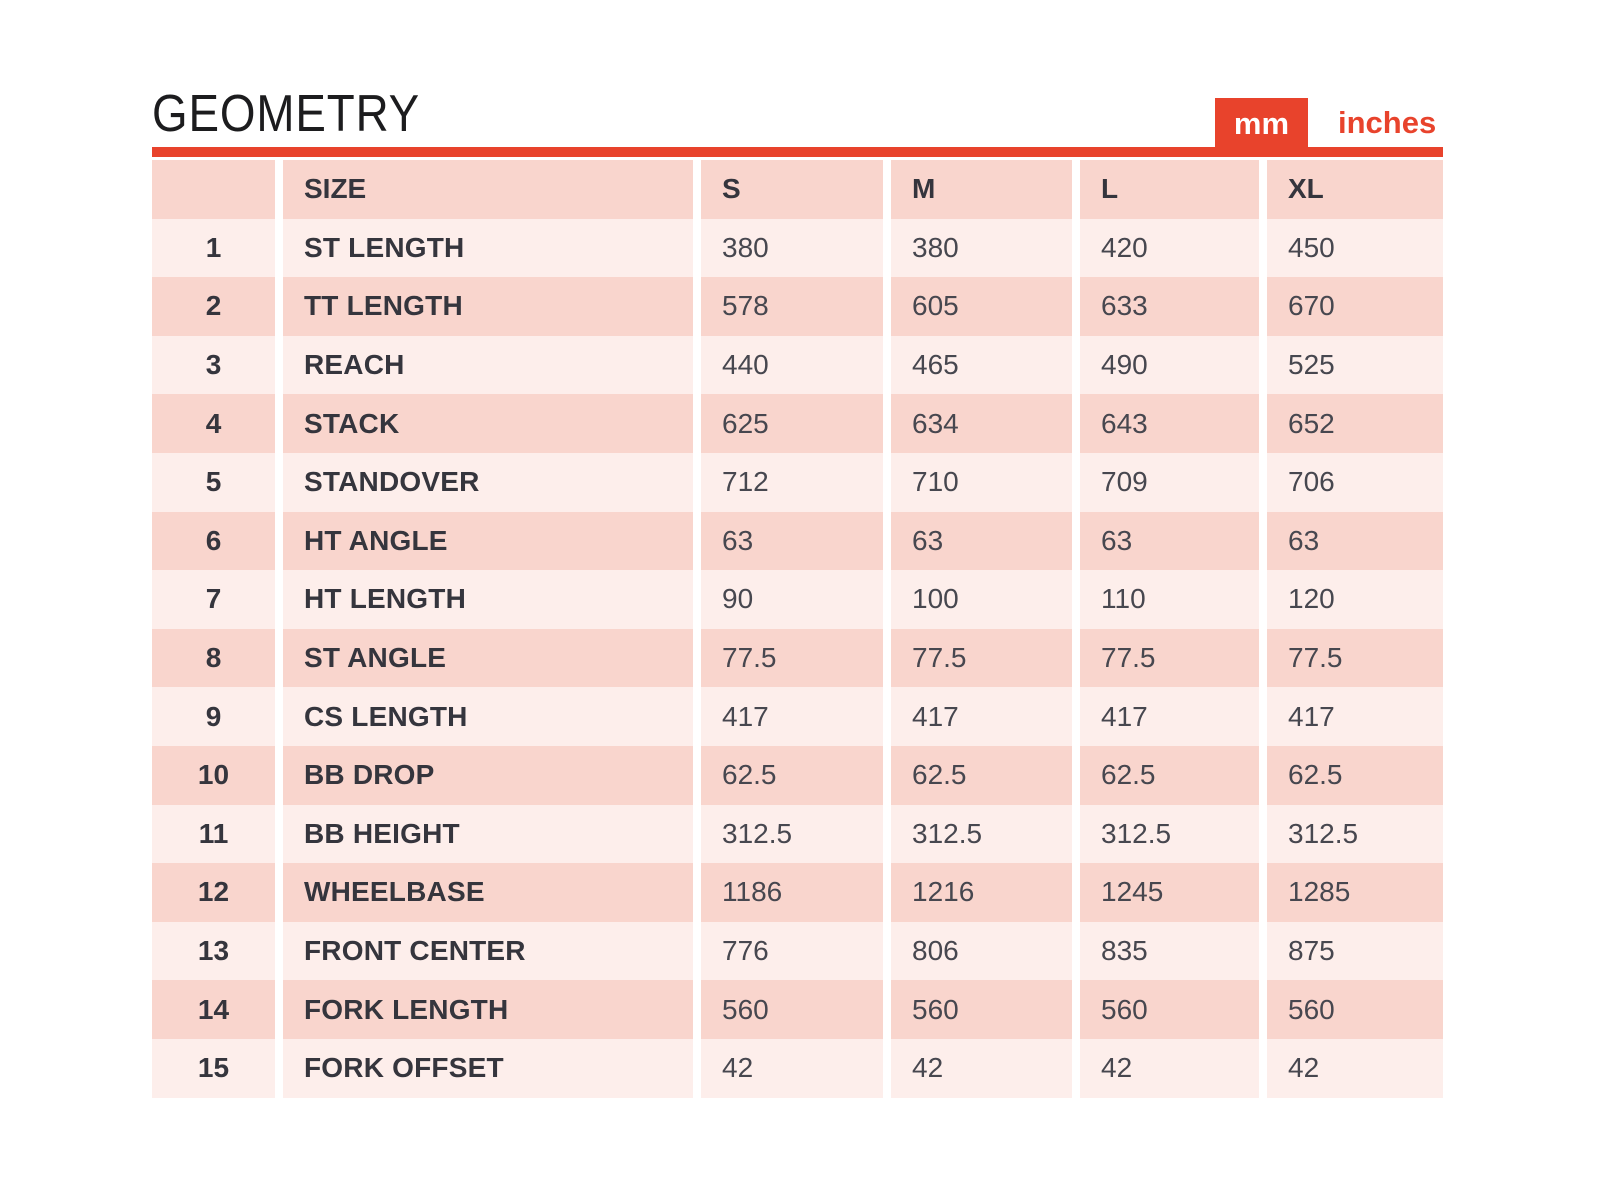 The height and width of the screenshot is (1200, 1600). What do you see at coordinates (488, 1068) in the screenshot?
I see `param-label: FORK OFFSET` at bounding box center [488, 1068].